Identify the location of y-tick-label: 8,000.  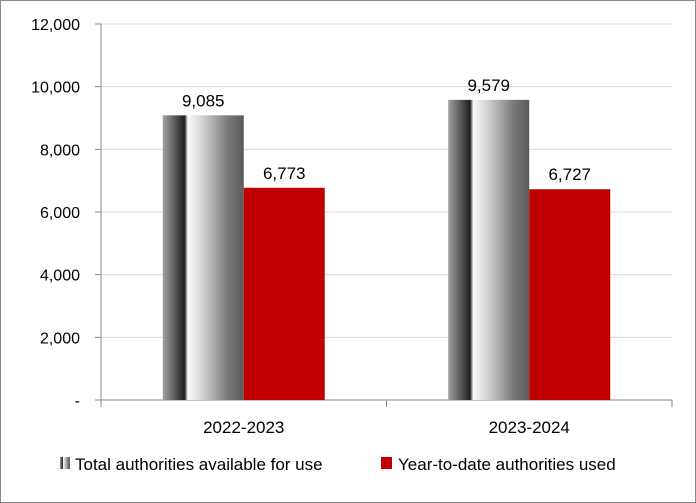
(60, 150).